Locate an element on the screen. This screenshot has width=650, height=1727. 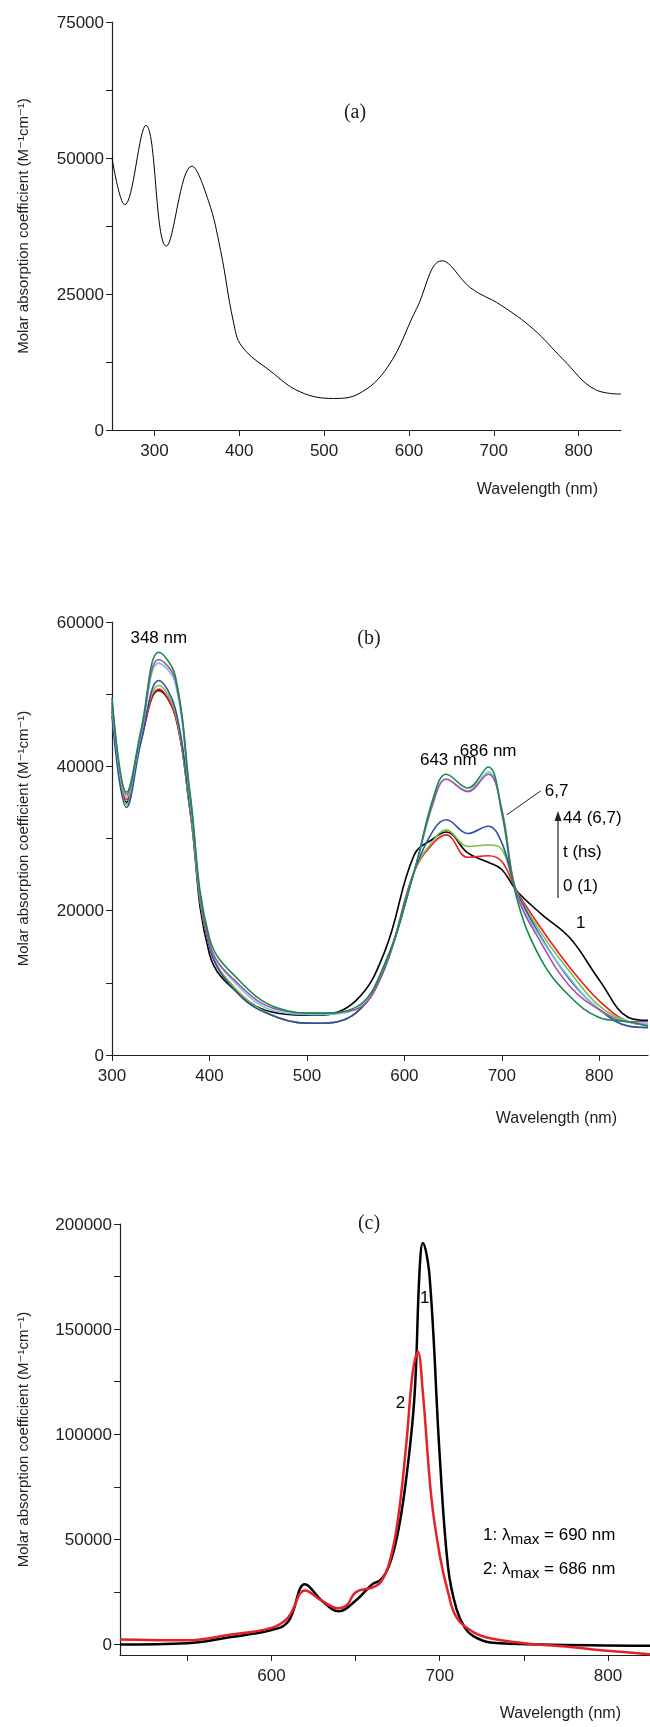
annotation: 6,7 is located at coordinates (556, 791).